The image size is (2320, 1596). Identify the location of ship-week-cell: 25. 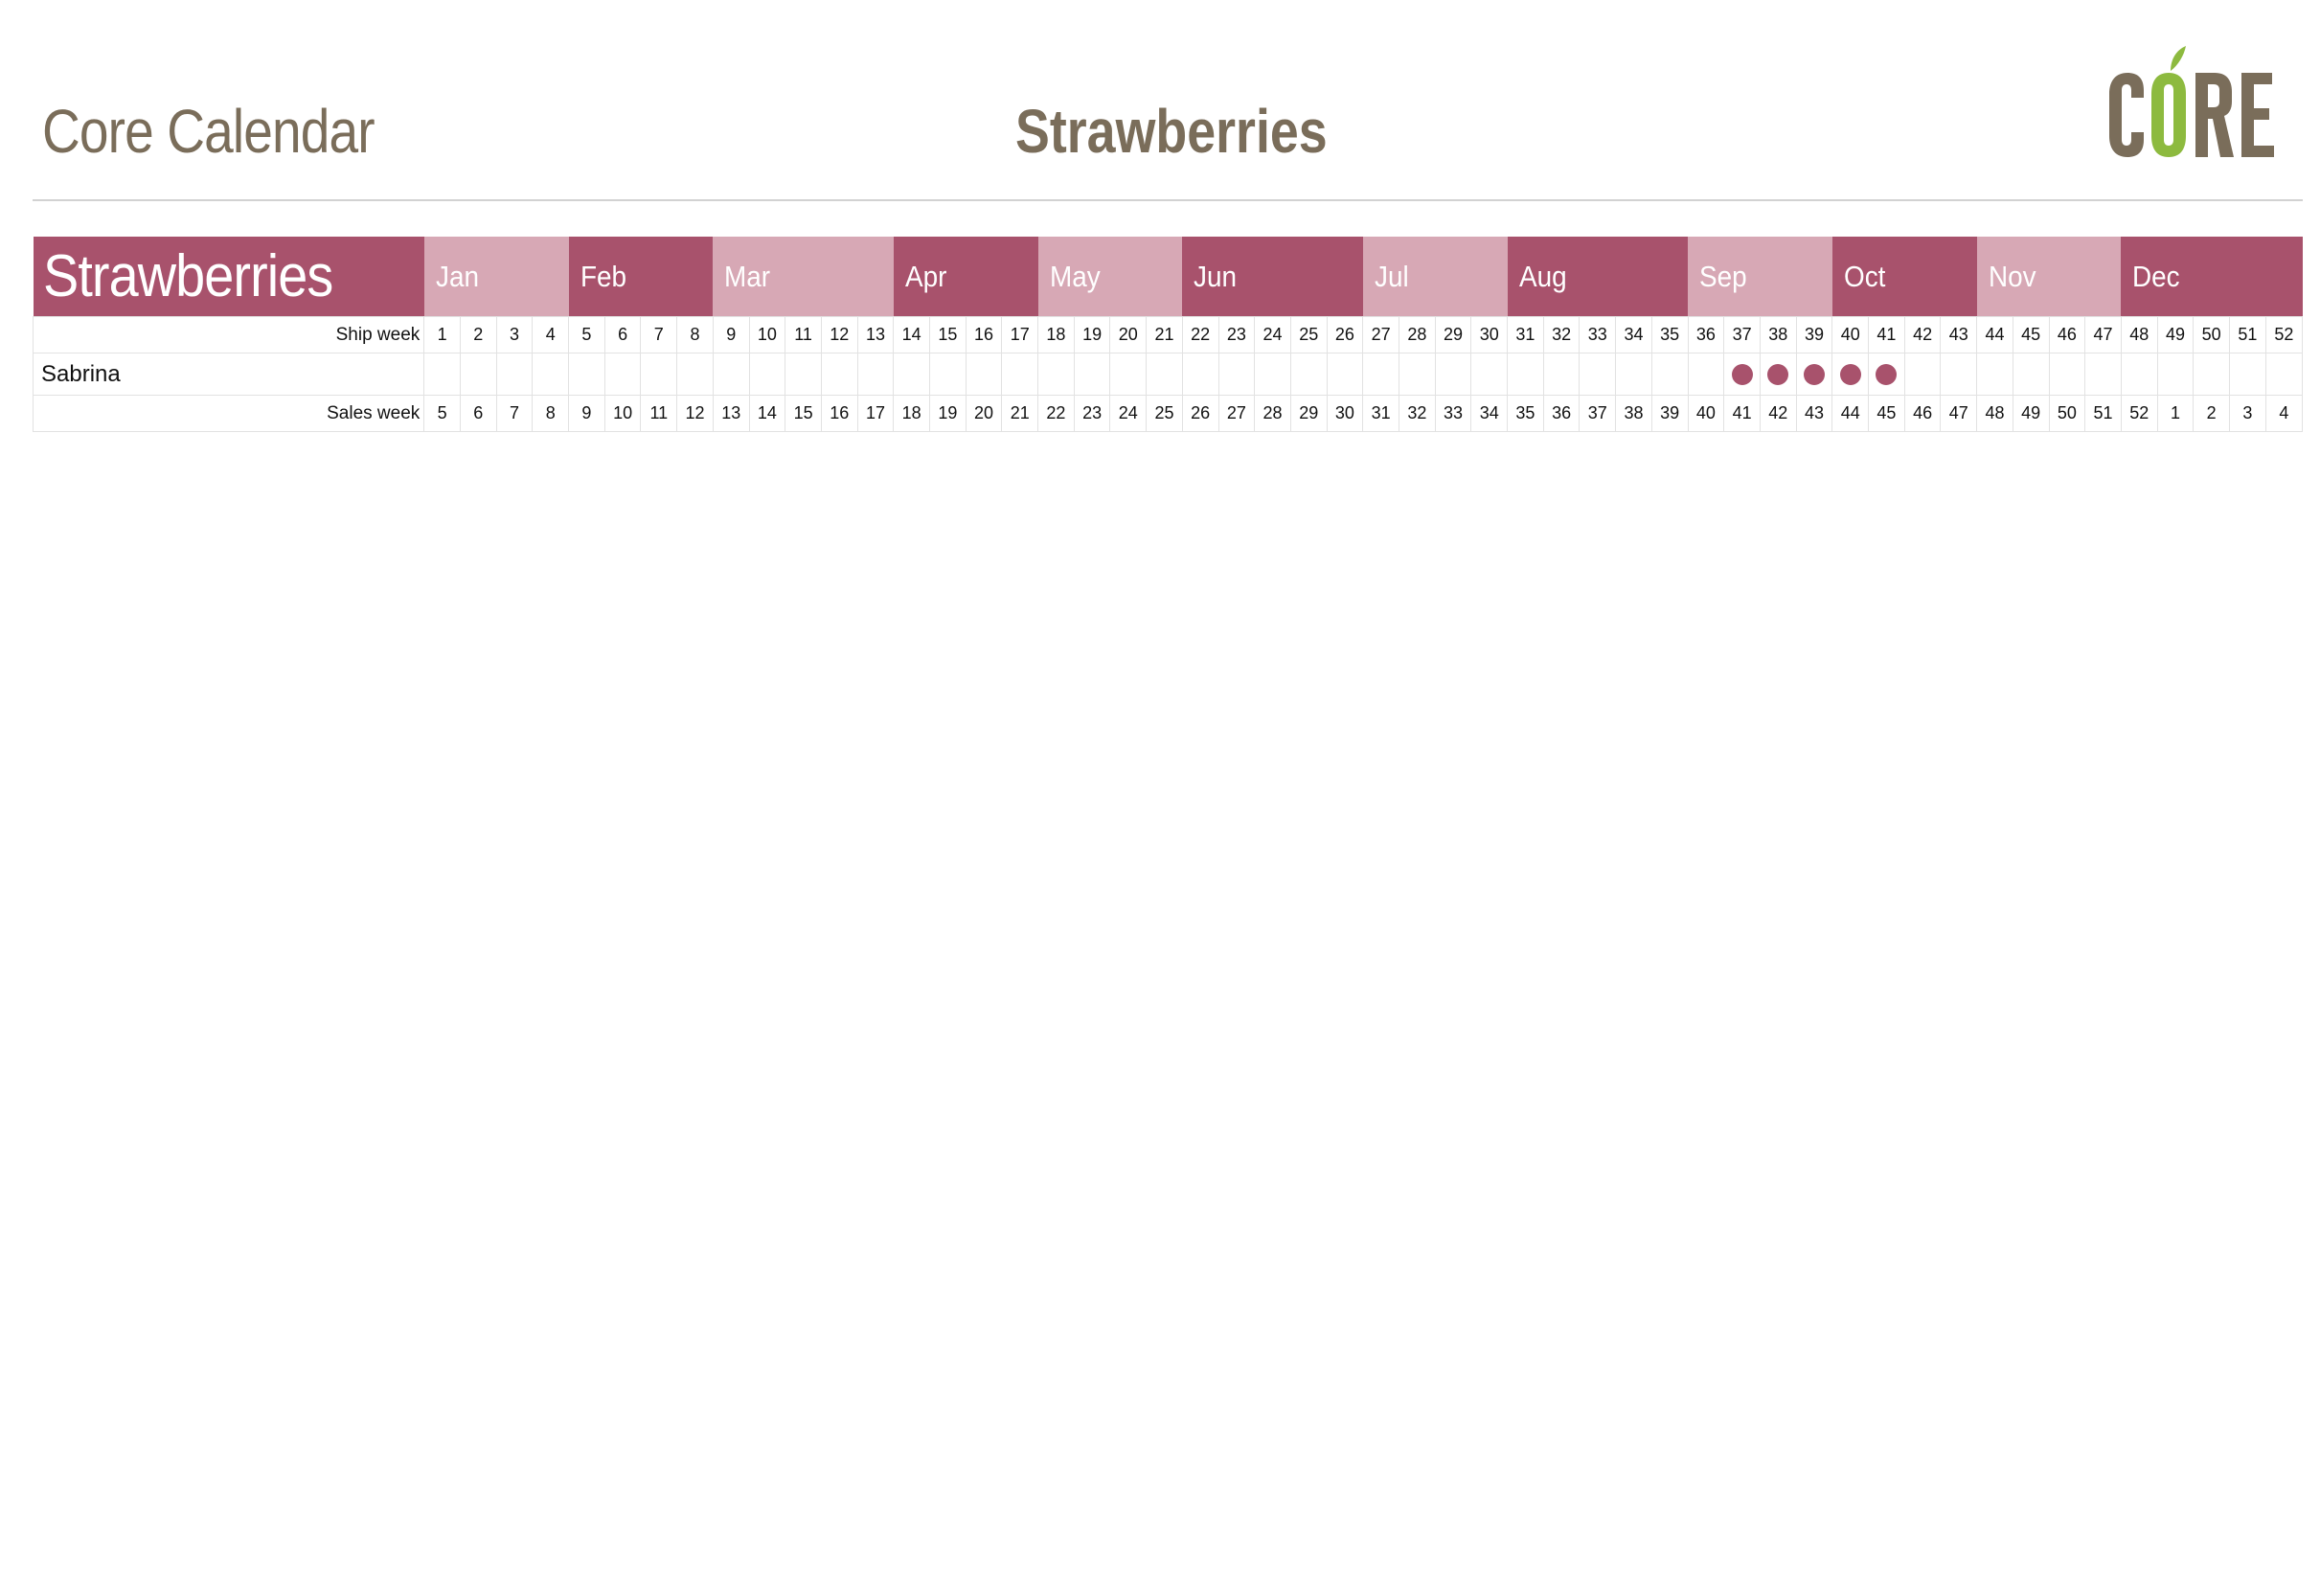
(1308, 334).